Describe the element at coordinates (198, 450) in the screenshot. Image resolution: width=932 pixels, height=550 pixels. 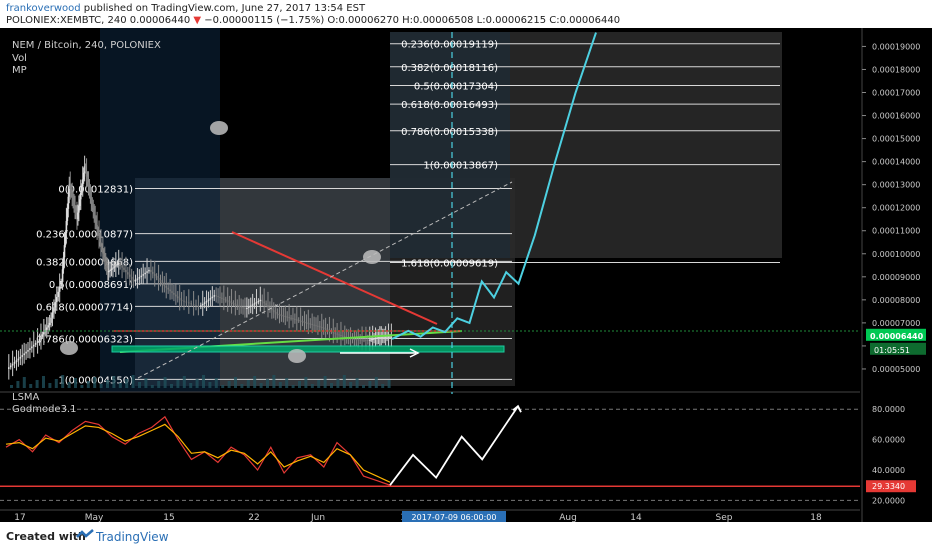
I see `oscillator-series-line` at that location.